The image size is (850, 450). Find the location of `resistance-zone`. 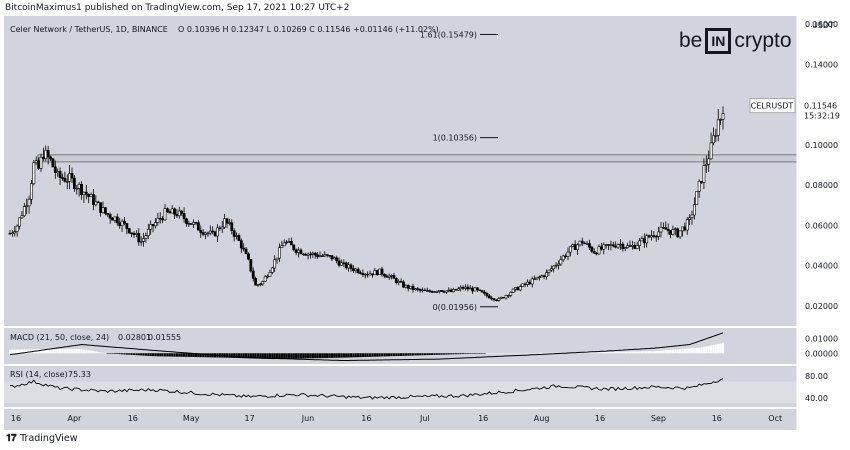

resistance-zone is located at coordinates (417, 158).